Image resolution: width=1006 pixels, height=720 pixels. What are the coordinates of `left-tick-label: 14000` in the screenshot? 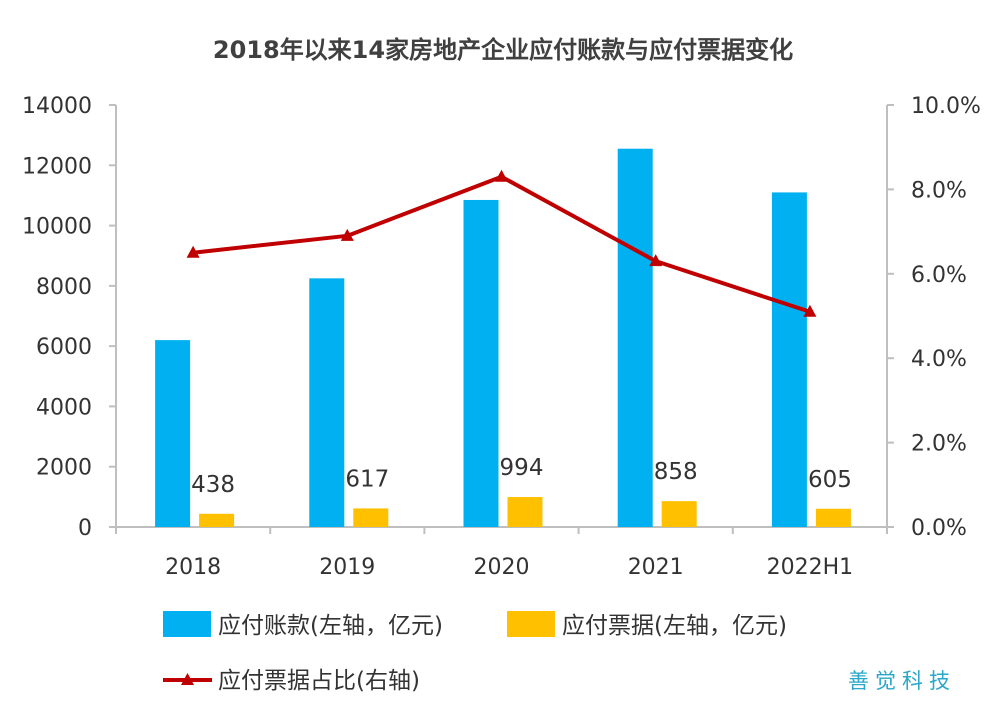 It's located at (57, 106).